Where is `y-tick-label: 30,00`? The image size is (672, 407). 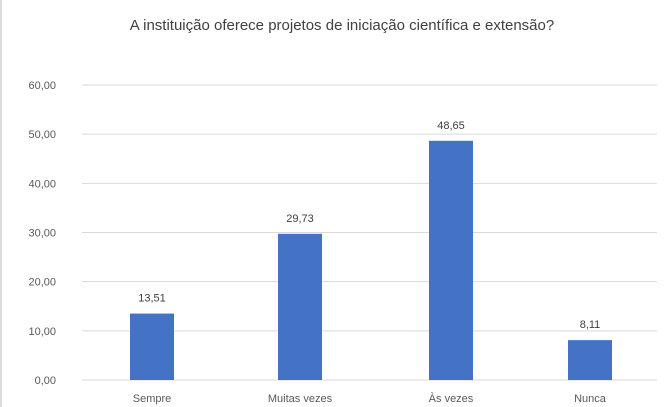 y-tick-label: 30,00 is located at coordinates (42, 234).